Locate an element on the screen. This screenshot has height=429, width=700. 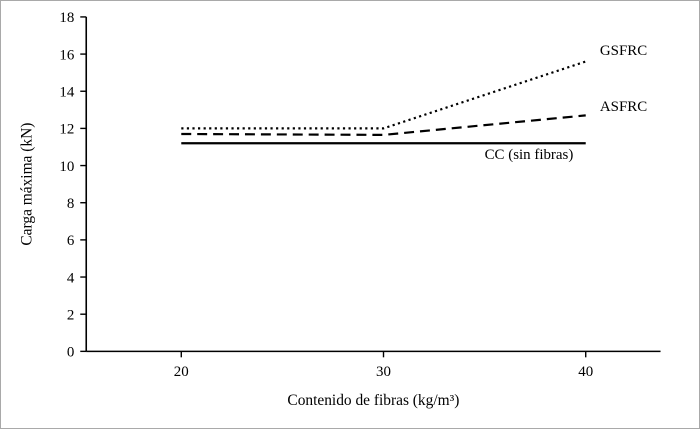
y-tick-label: 12 is located at coordinates (66, 130).